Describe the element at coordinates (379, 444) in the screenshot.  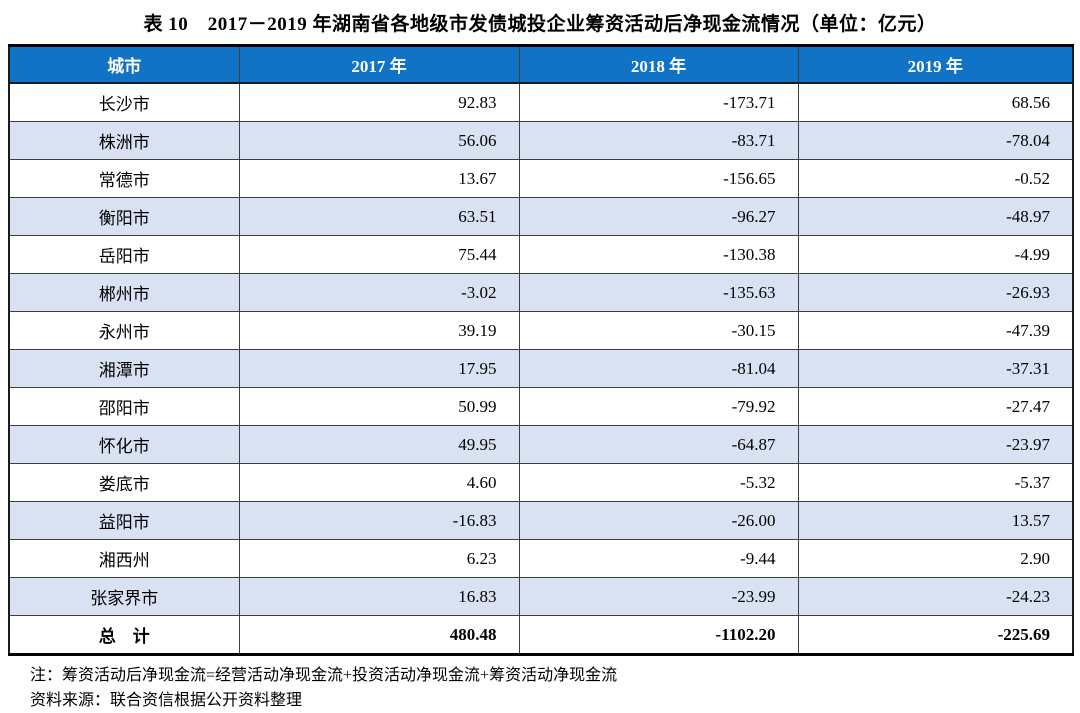
I see `value-cell-2017: 49.95` at that location.